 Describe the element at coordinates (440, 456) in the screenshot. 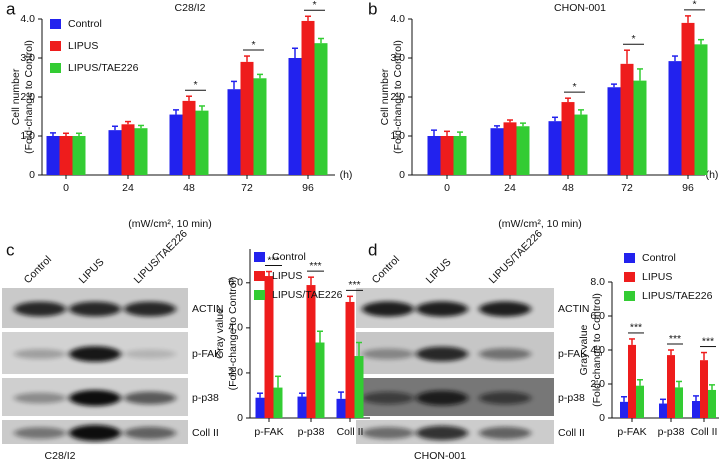

I see `blot-caption: CHON-001` at that location.